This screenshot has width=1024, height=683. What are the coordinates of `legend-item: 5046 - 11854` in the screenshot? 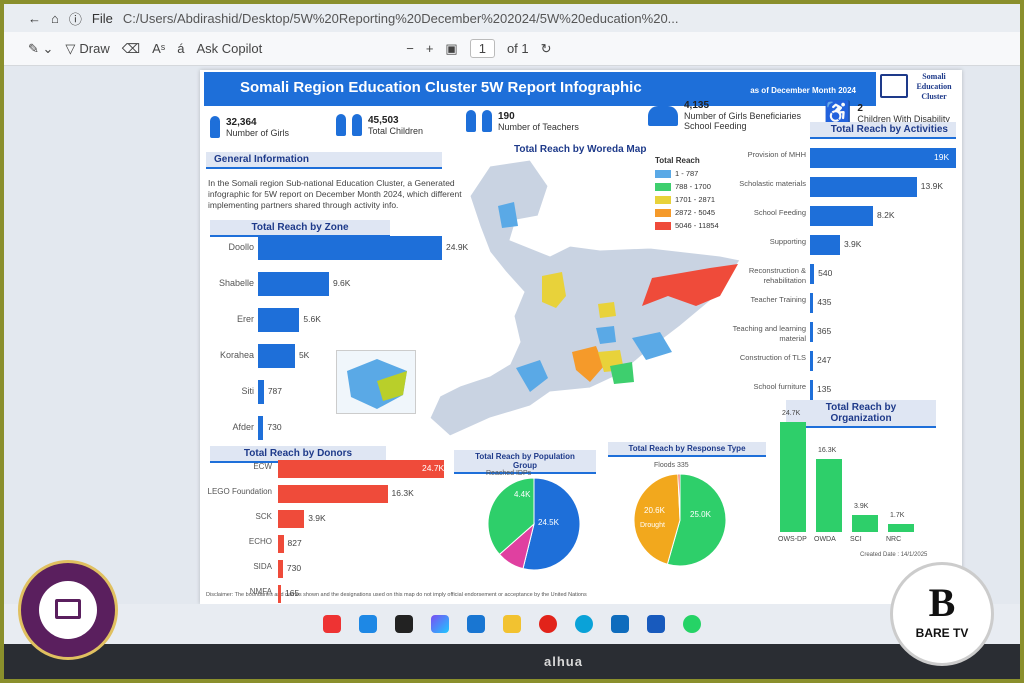 It's located at (687, 225).